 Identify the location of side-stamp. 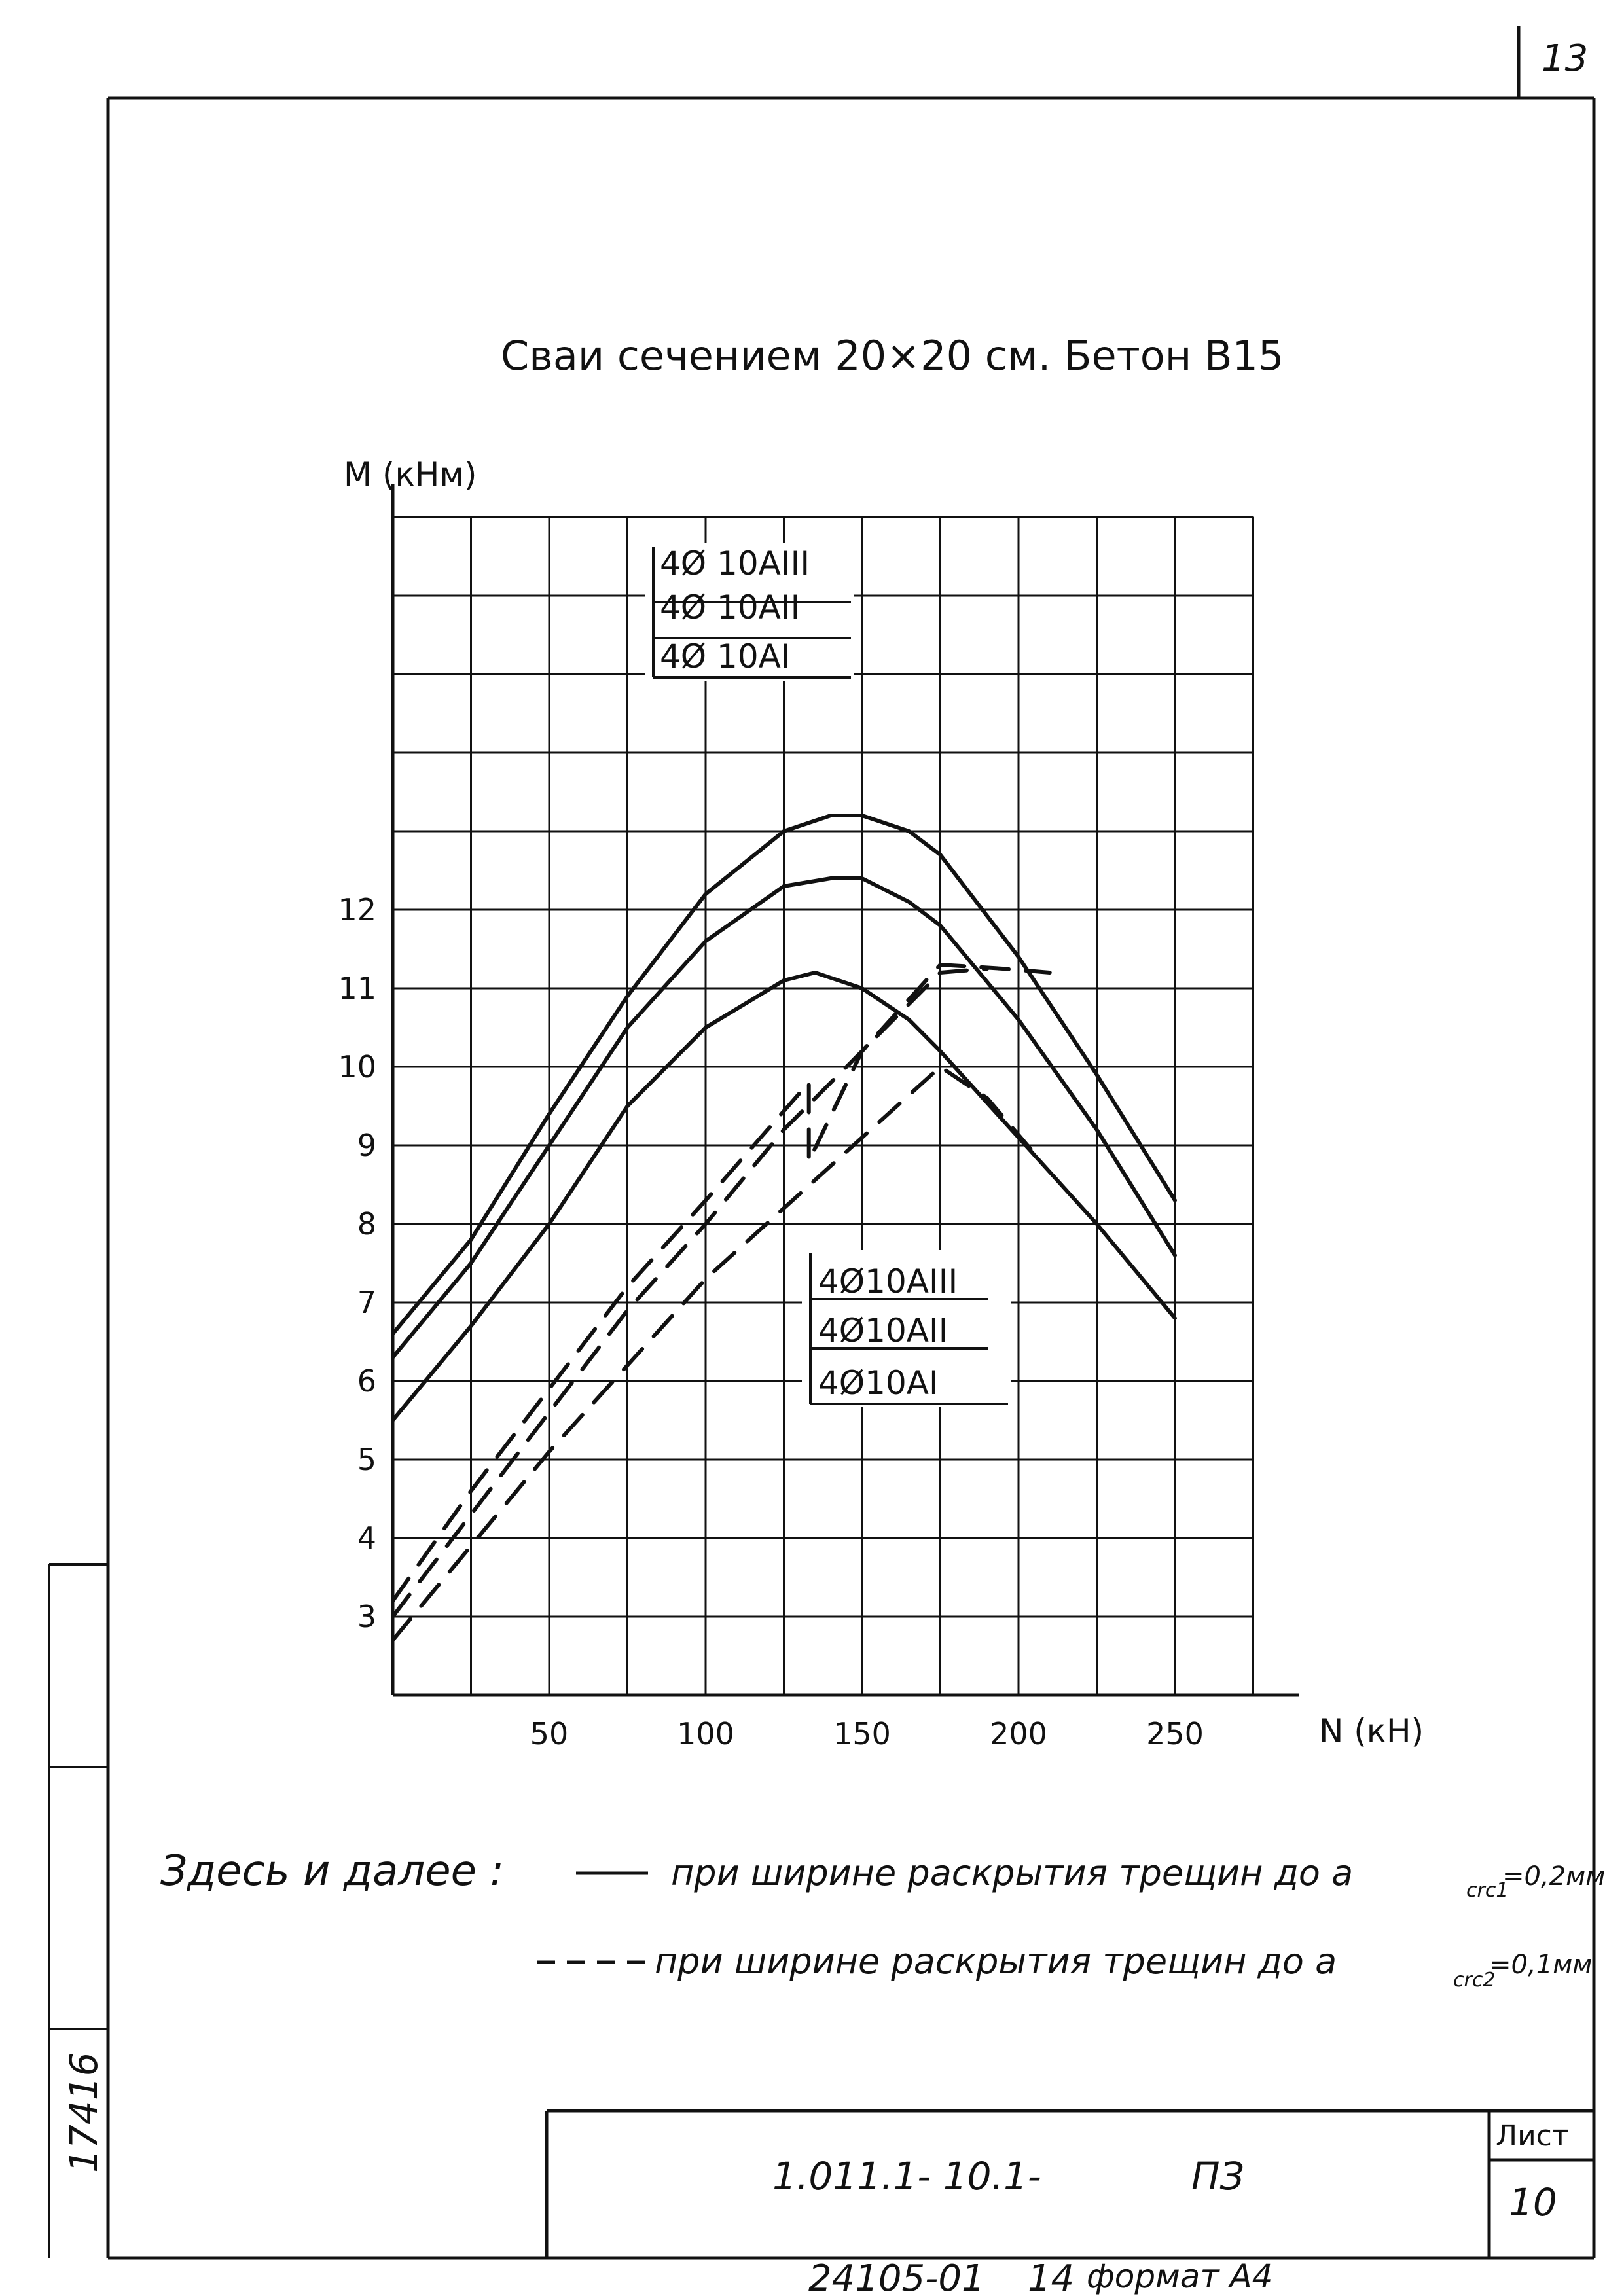
(78, 1910).